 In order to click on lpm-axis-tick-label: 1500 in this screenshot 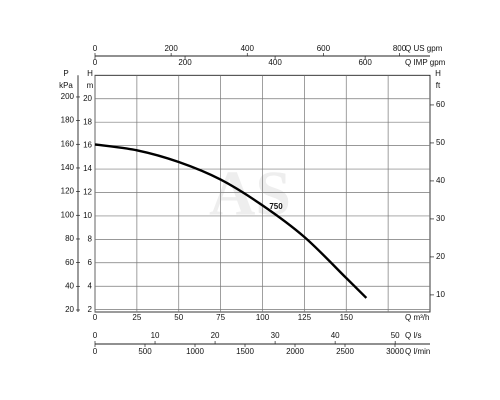, I will do `click(245, 351)`.